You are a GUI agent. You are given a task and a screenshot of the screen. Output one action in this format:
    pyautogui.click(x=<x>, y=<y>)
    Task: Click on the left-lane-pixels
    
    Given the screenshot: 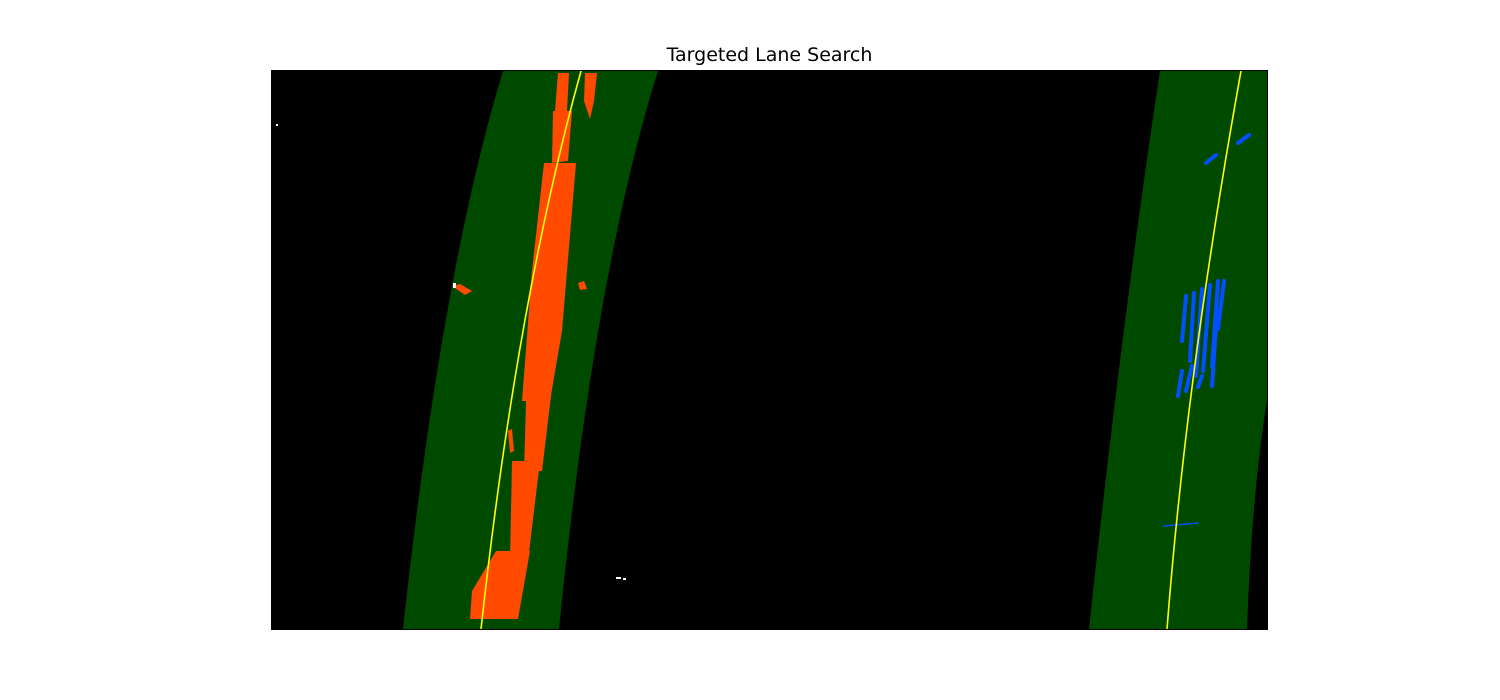 What is the action you would take?
    pyautogui.click(x=524, y=346)
    